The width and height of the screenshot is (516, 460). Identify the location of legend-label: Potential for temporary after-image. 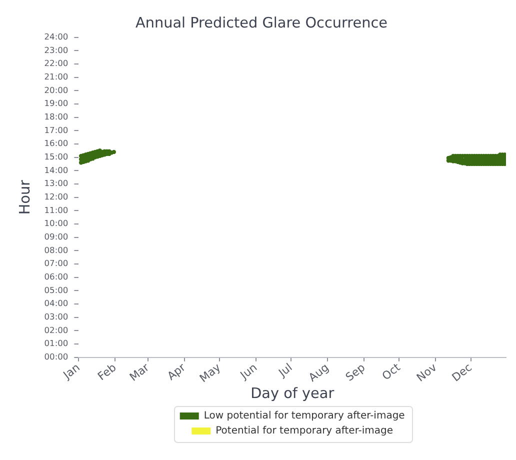
(305, 431).